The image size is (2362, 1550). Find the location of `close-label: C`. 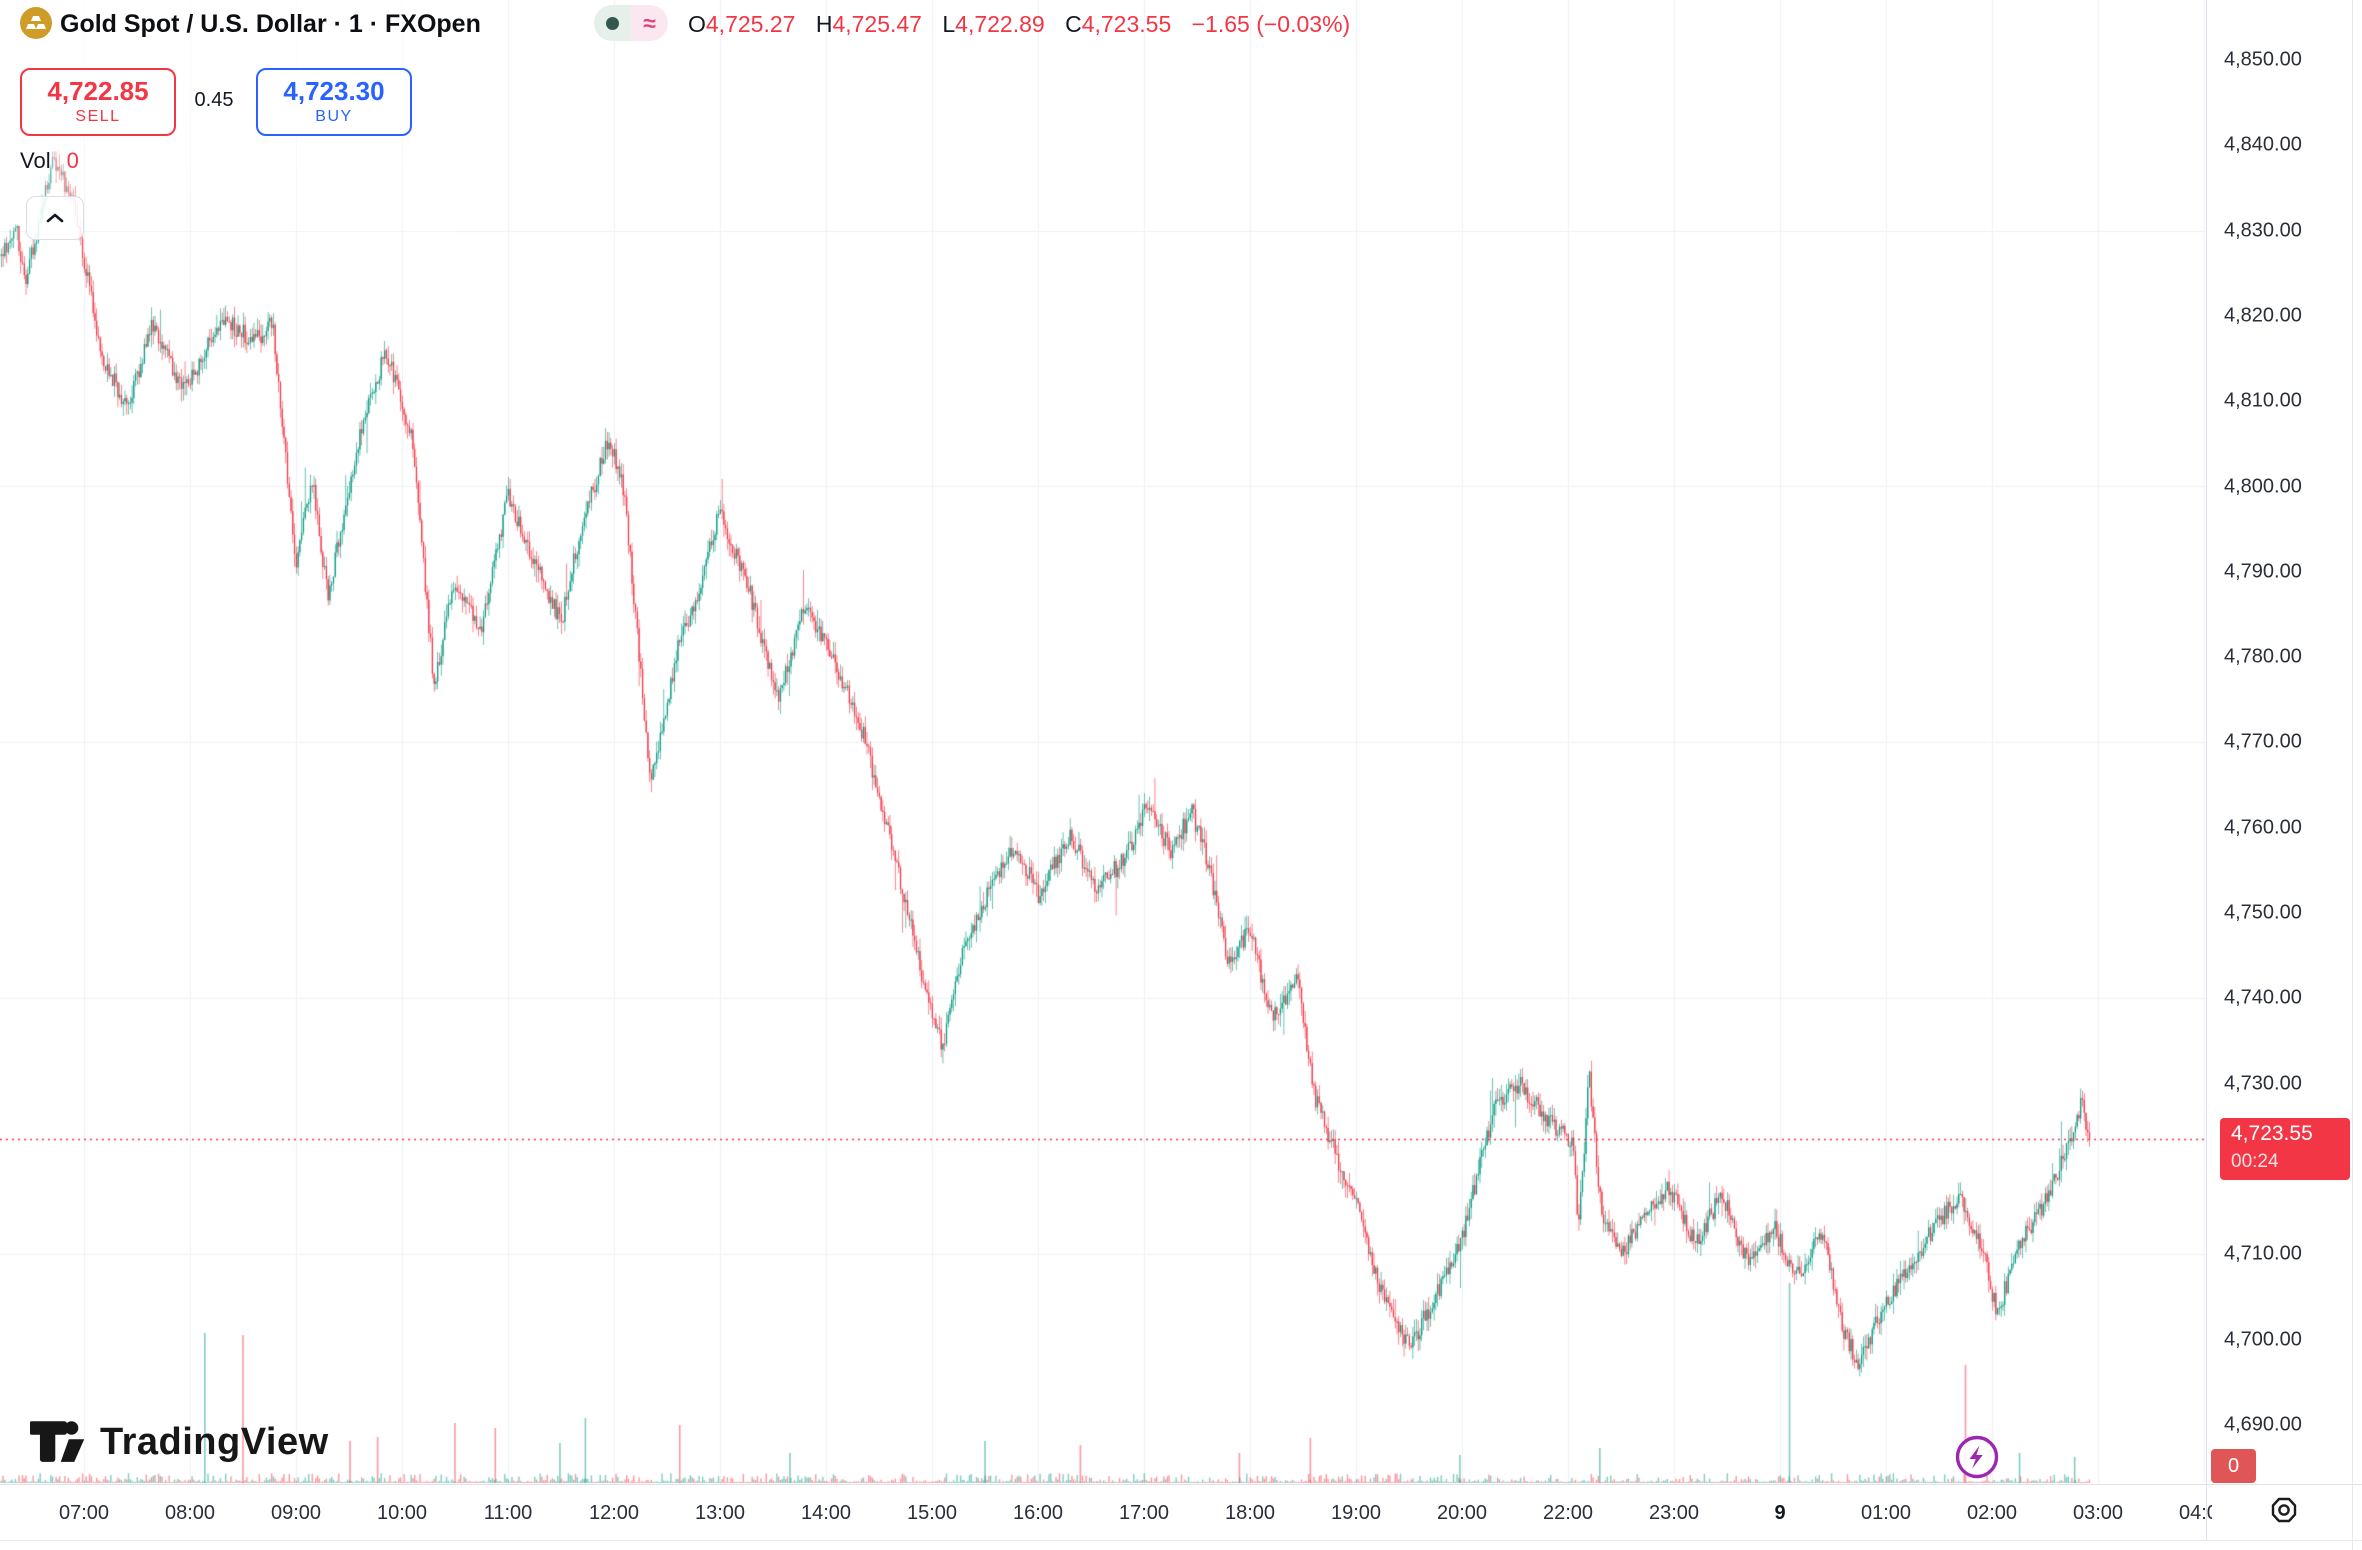

close-label: C is located at coordinates (1073, 24).